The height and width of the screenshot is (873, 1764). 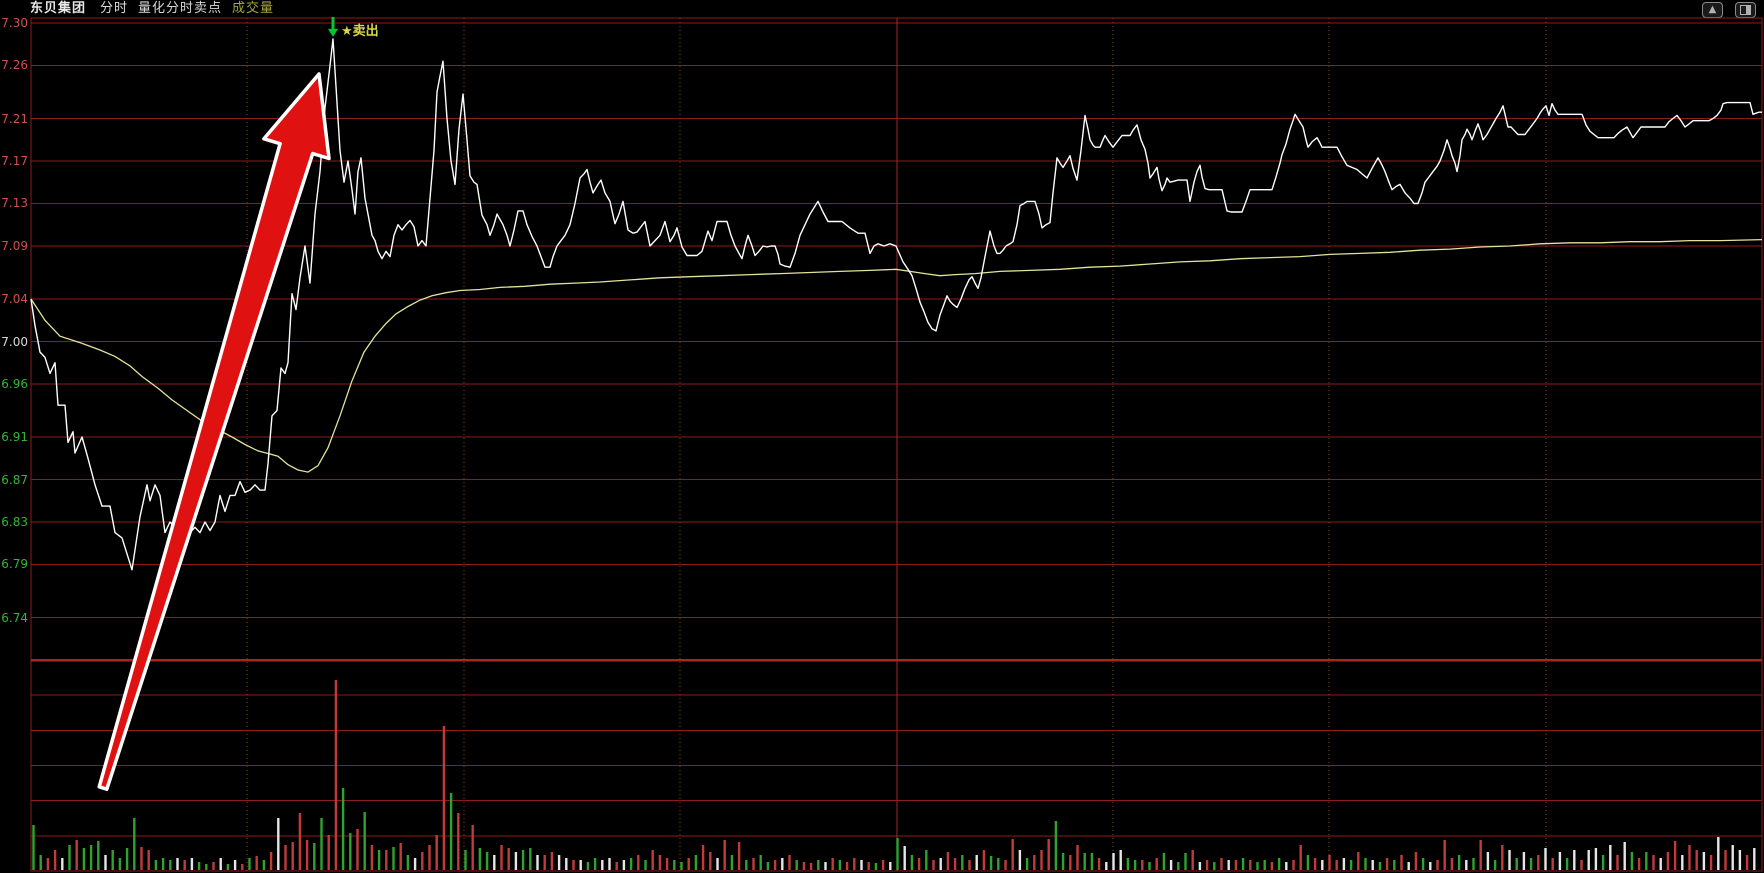 What do you see at coordinates (1729, 10) in the screenshot?
I see `titlebar-icons: ▲` at bounding box center [1729, 10].